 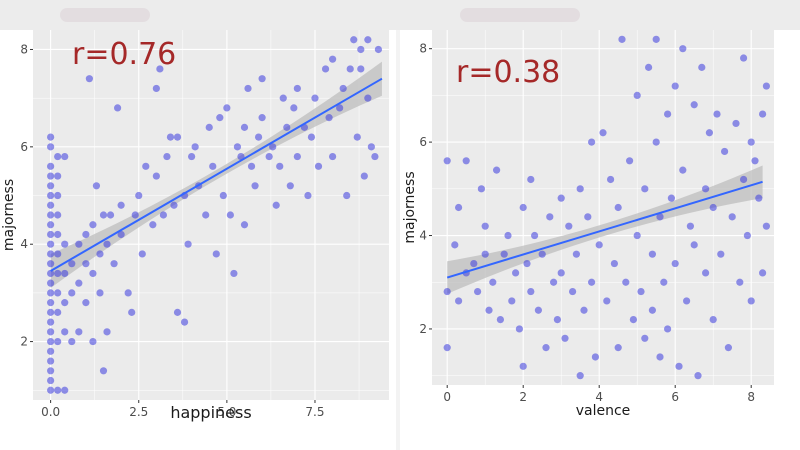 I want to click on x-tick-label: 5.0, so click(x=226, y=412).